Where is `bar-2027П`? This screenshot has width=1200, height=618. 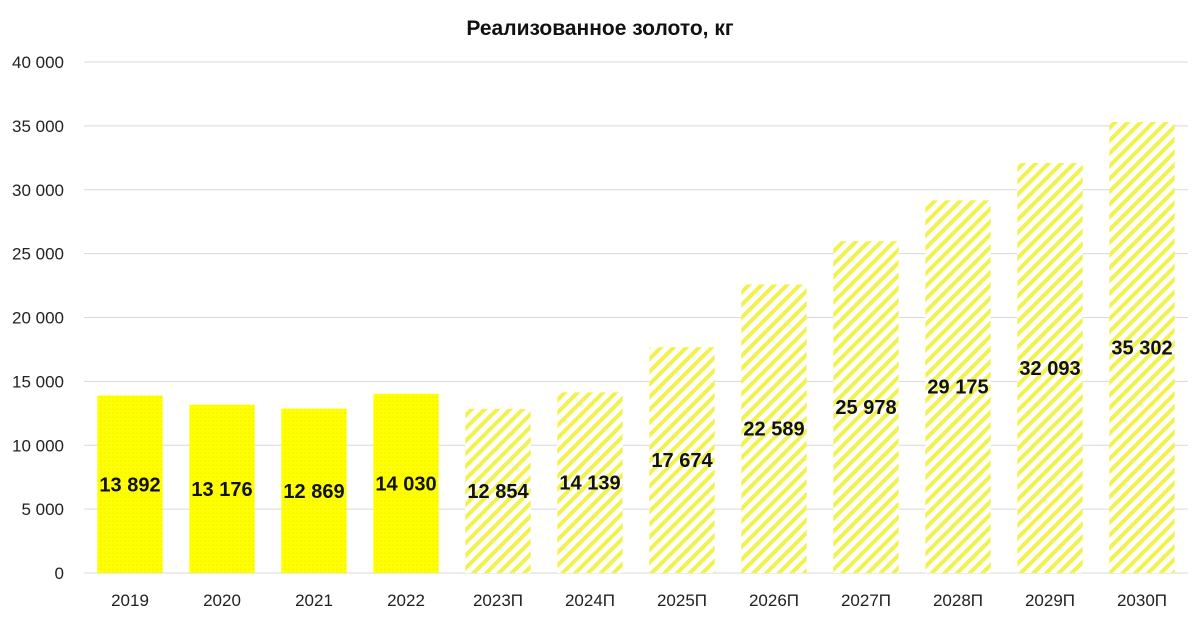 bar-2027П is located at coordinates (866, 407).